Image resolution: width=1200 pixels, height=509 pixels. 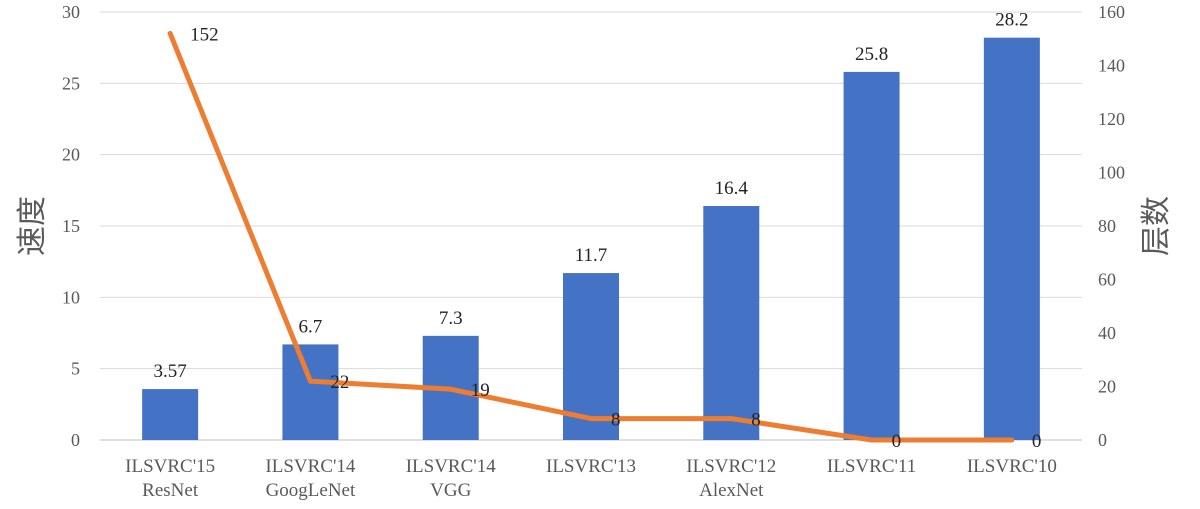 I want to click on right-tick-label: 60, so click(x=1107, y=280).